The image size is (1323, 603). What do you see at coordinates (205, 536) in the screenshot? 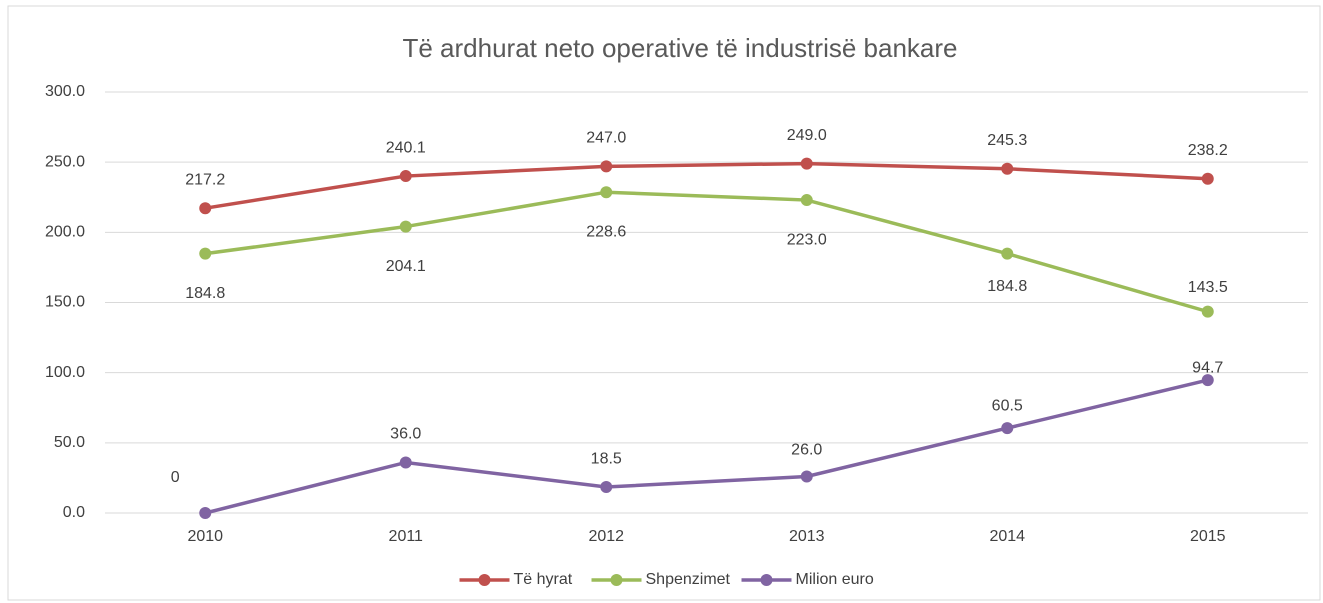
I see `x-tick-label: 2010` at bounding box center [205, 536].